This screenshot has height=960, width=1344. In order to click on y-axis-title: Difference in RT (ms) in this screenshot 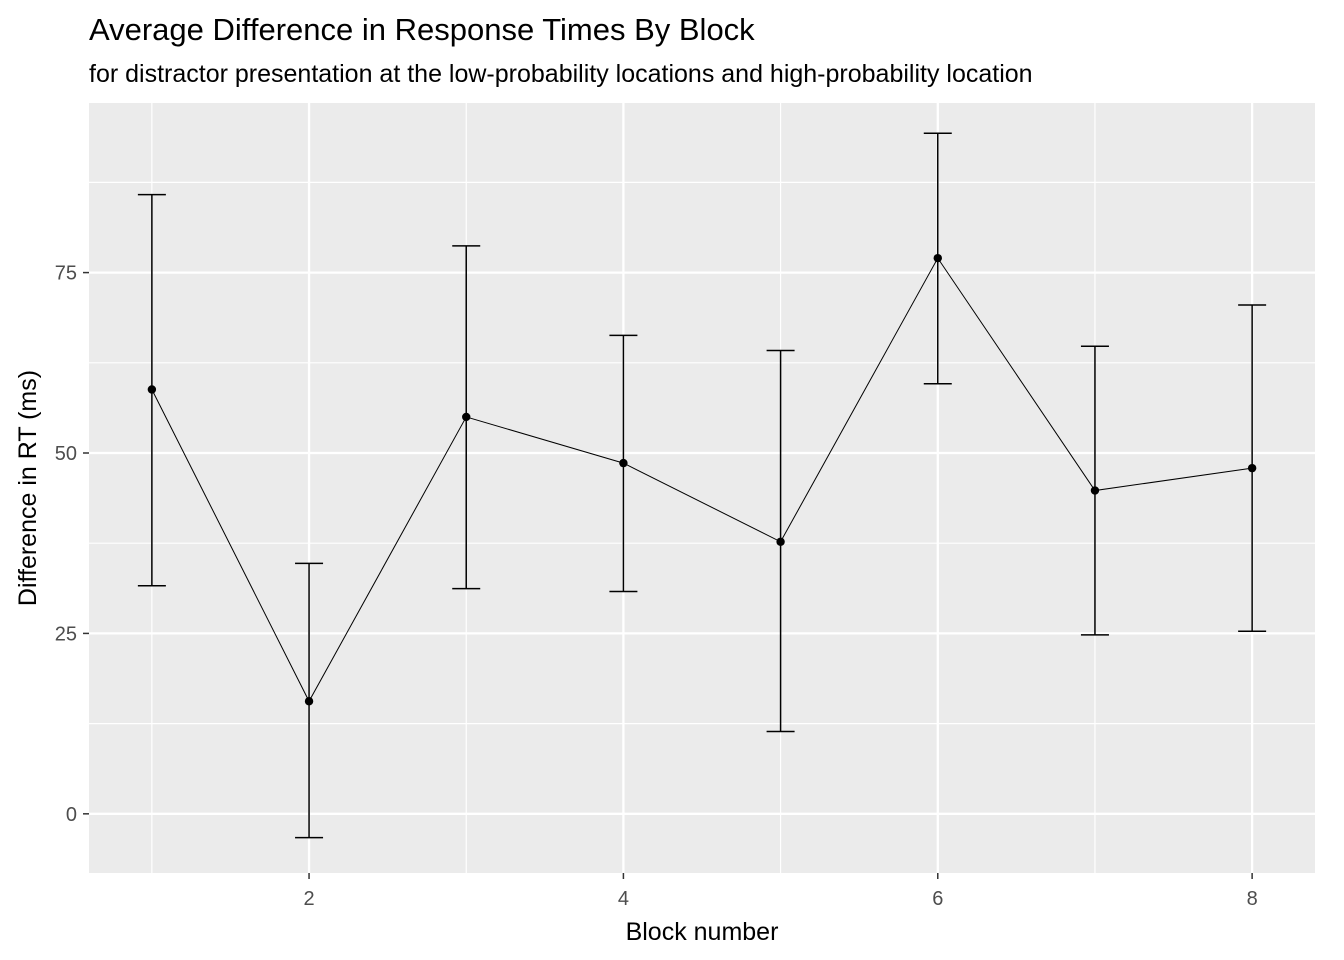, I will do `click(28, 488)`.